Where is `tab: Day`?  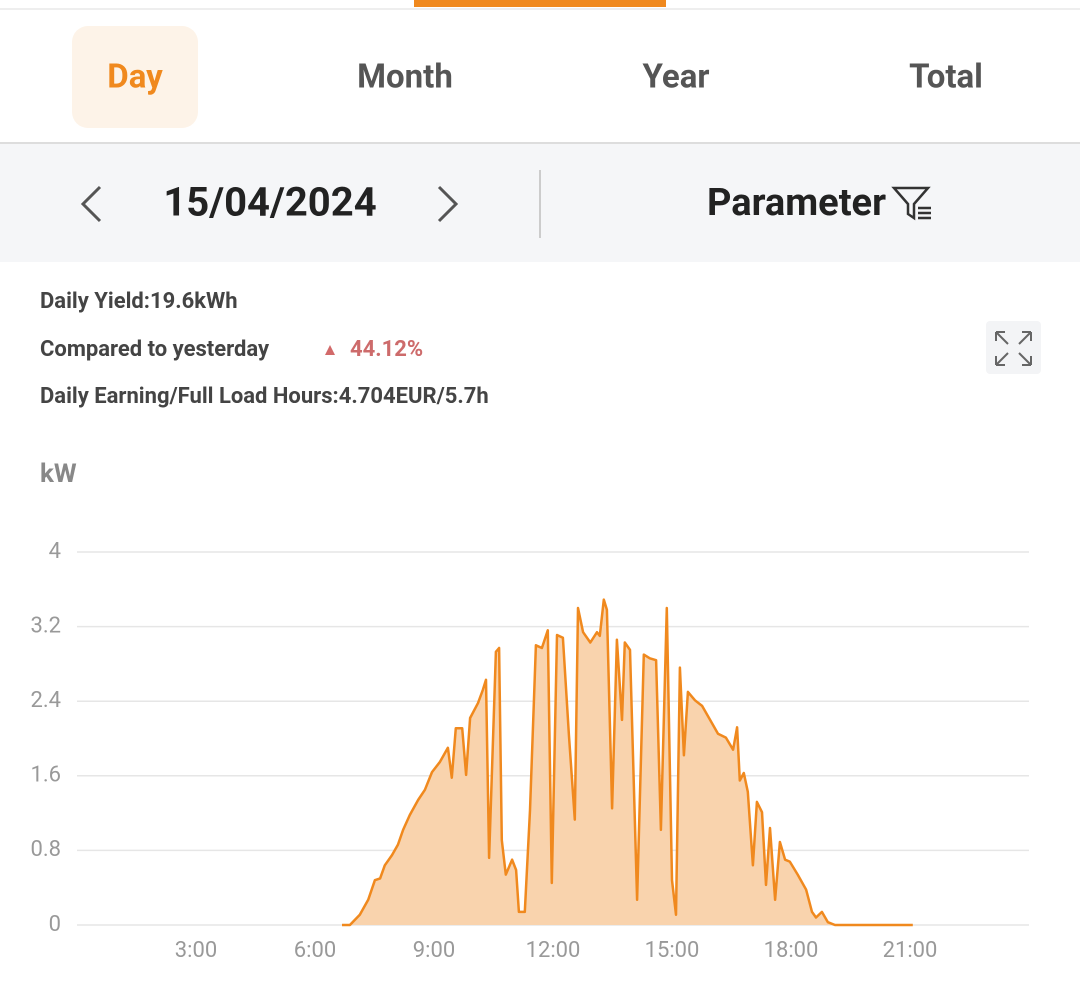 tab: Day is located at coordinates (135, 77).